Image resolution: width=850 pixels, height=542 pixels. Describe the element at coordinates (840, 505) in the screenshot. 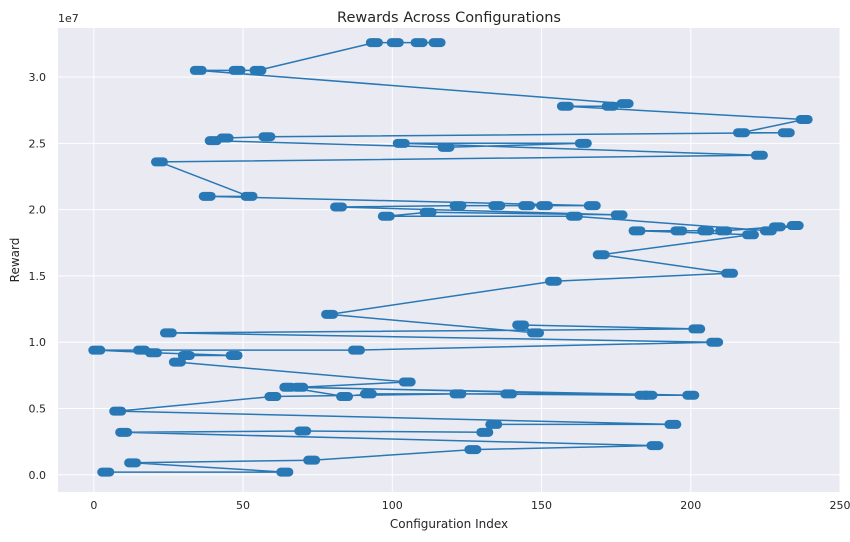

I see `x-tick-label: 250` at that location.